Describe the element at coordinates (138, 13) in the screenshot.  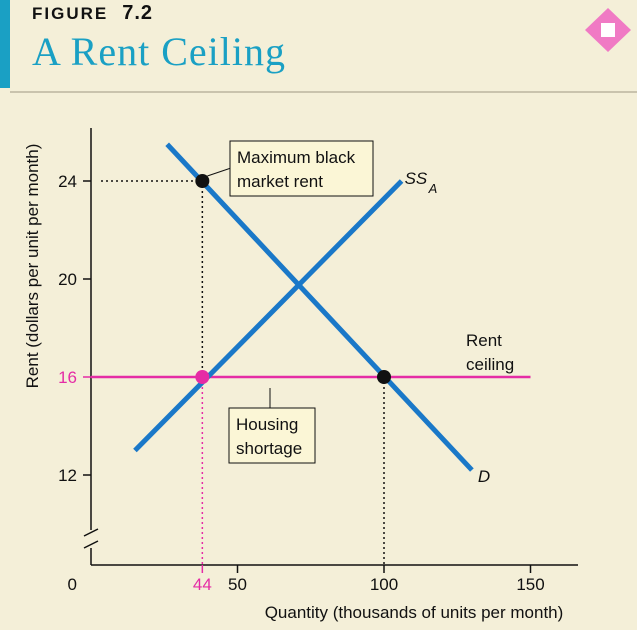
I see `figure-number: 7.2` at that location.